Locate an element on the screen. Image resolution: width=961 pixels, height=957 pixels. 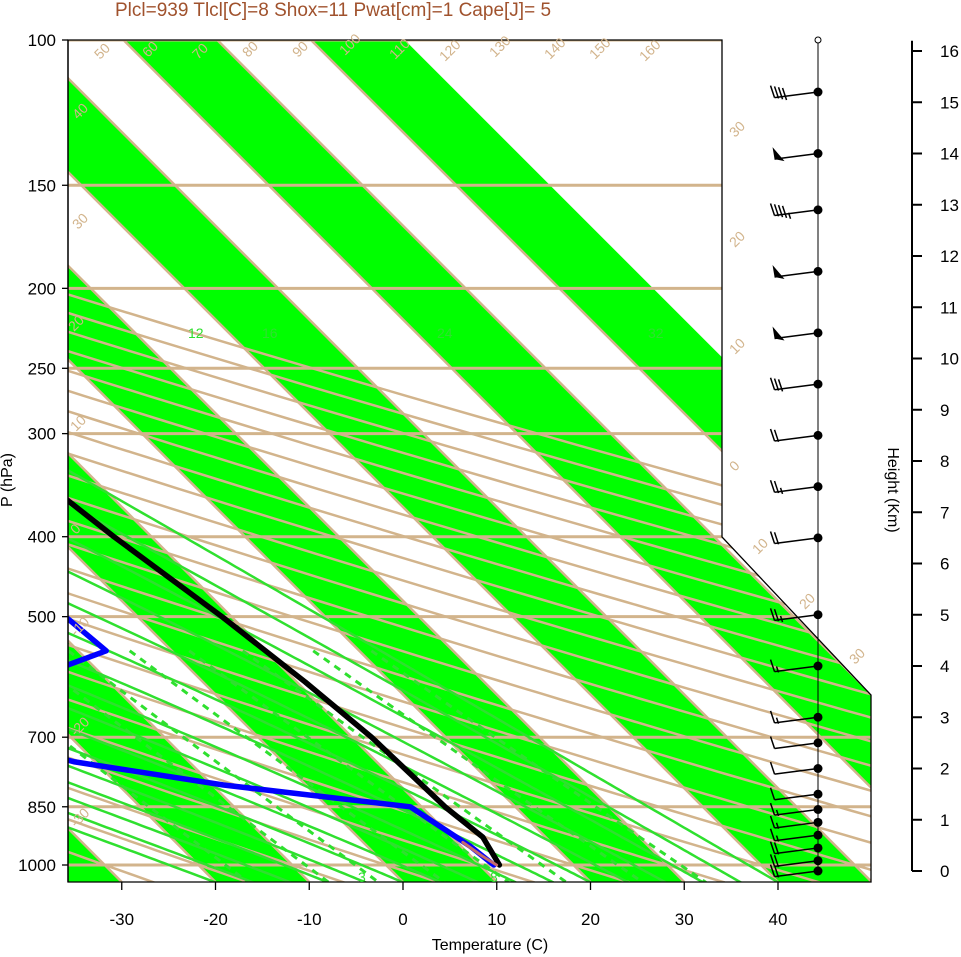
height-tick-label: 8 is located at coordinates (944, 461).